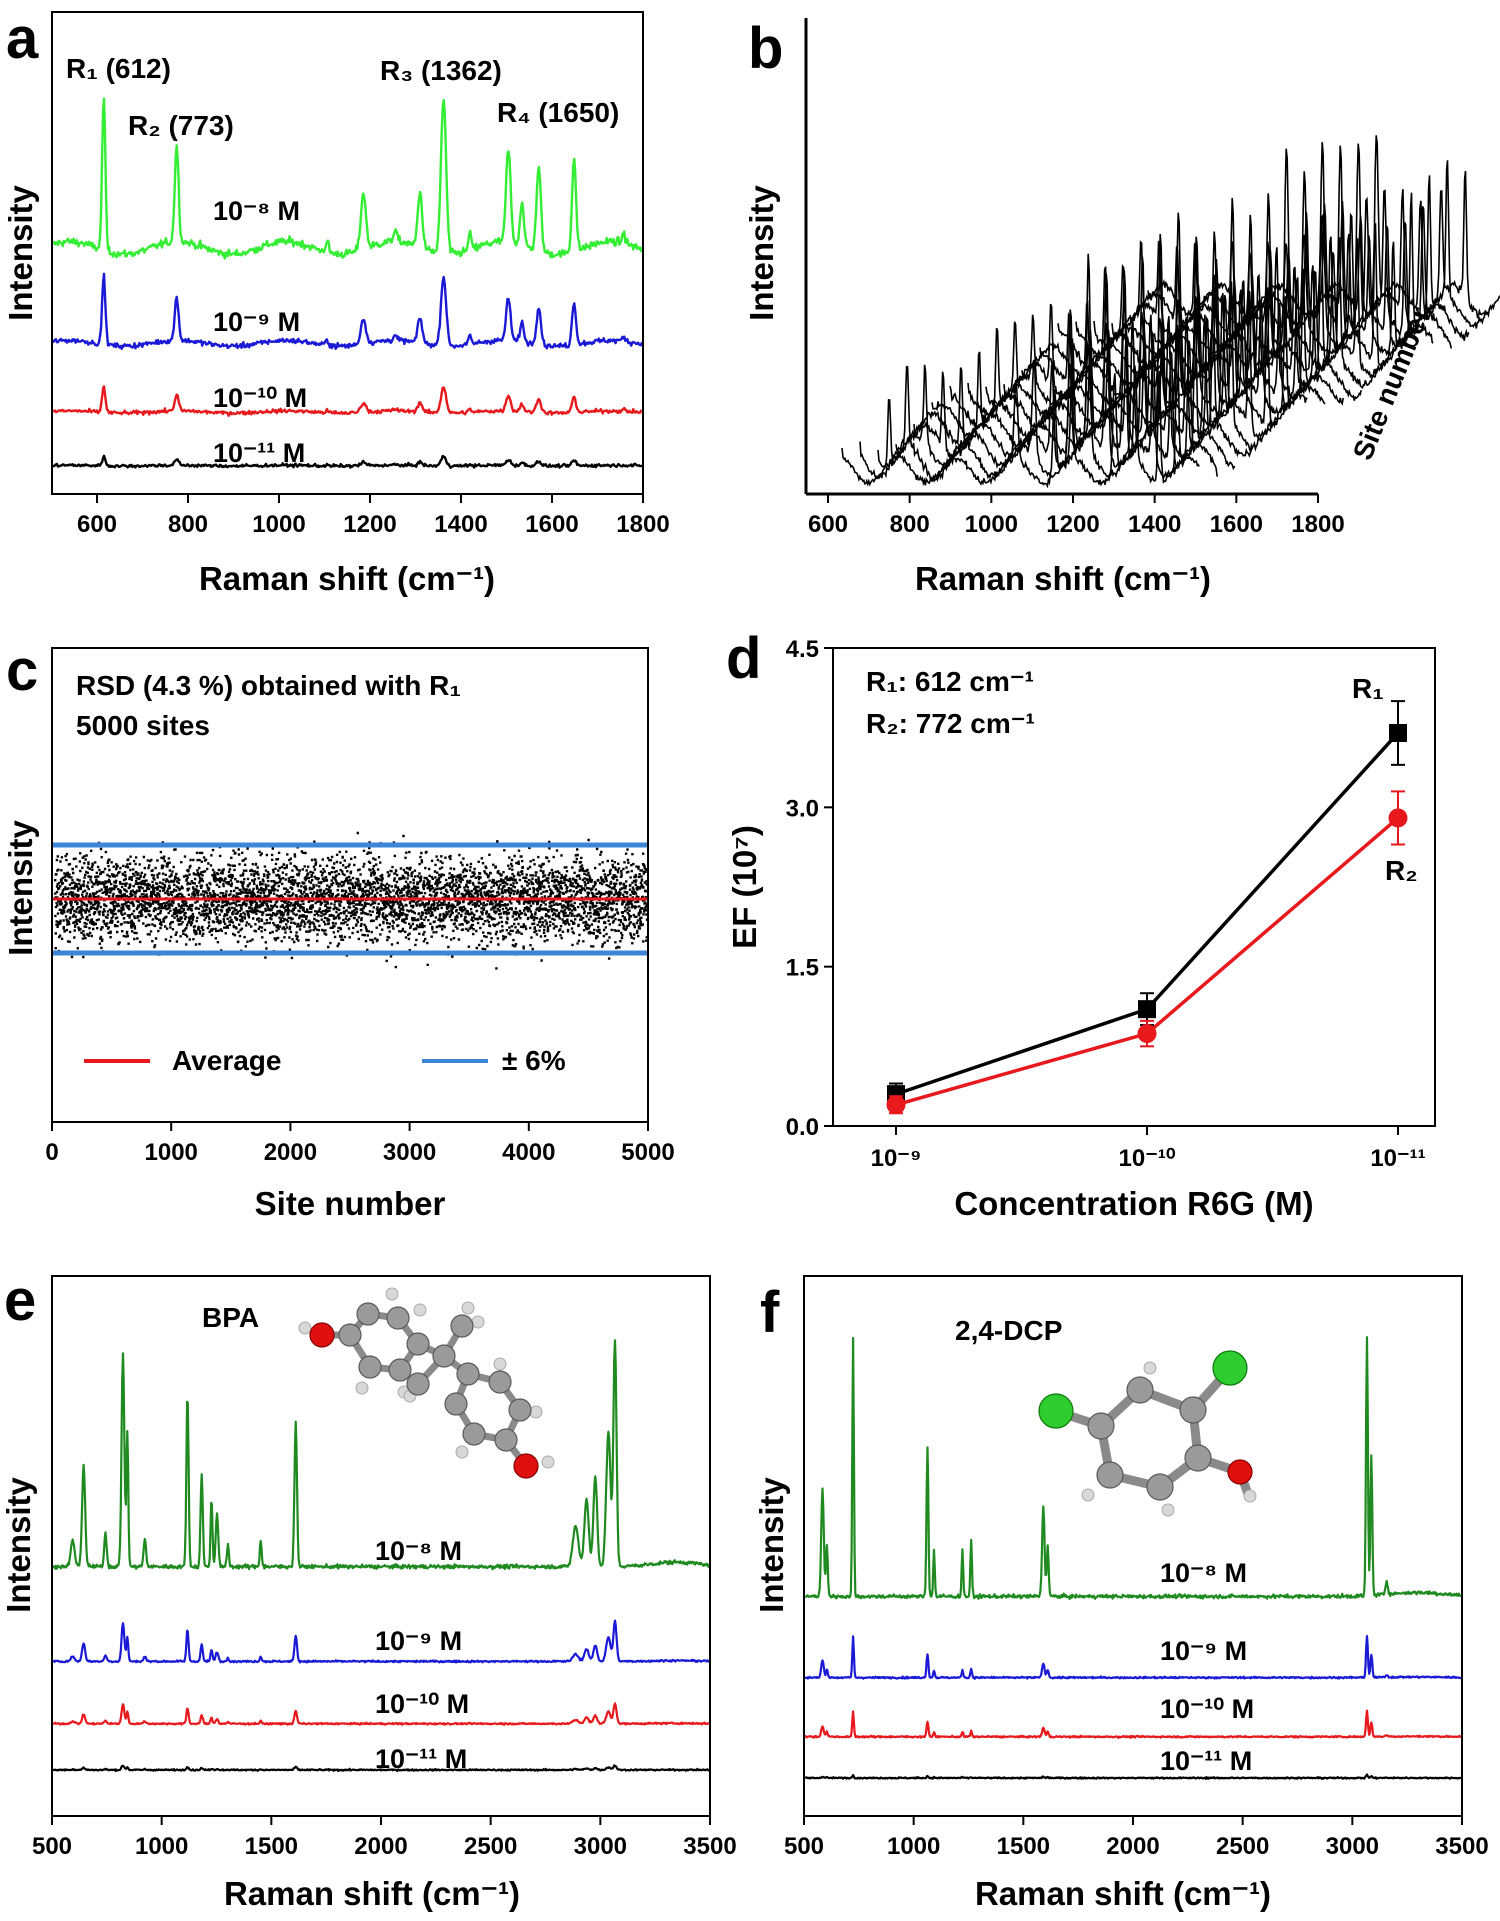 This screenshot has width=1500, height=1921. I want to click on scatter-points, so click(351, 900).